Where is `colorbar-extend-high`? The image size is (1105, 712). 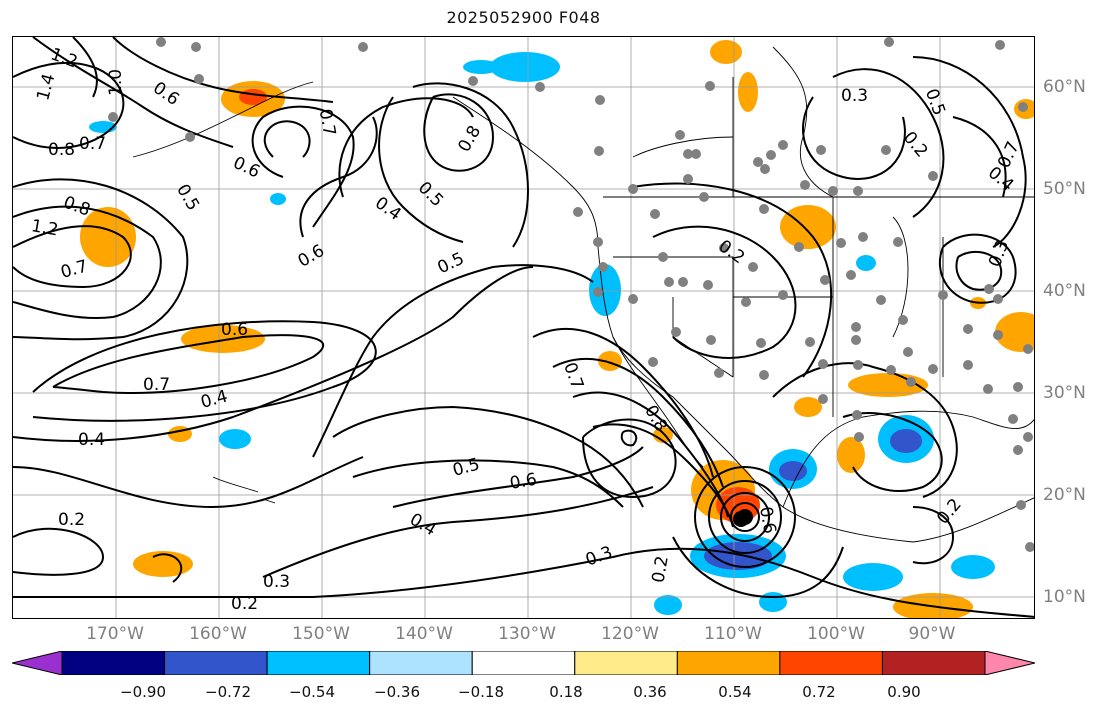 colorbar-extend-high is located at coordinates (1009, 663).